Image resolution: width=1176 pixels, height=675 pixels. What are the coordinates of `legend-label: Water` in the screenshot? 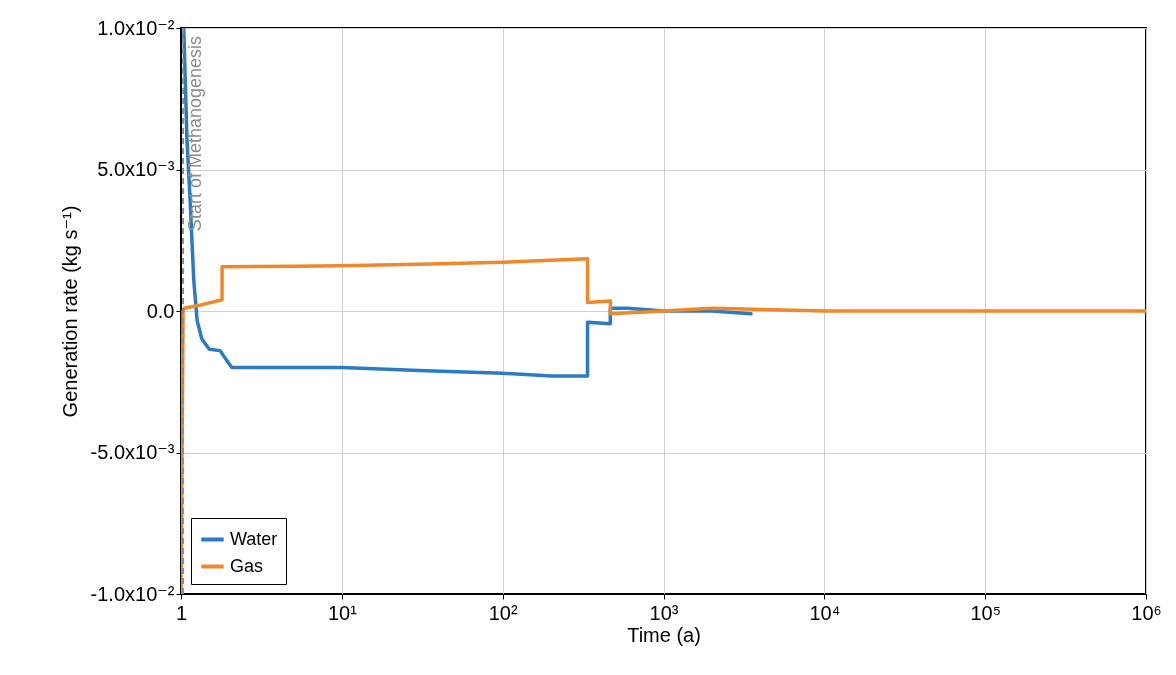 It's located at (254, 538).